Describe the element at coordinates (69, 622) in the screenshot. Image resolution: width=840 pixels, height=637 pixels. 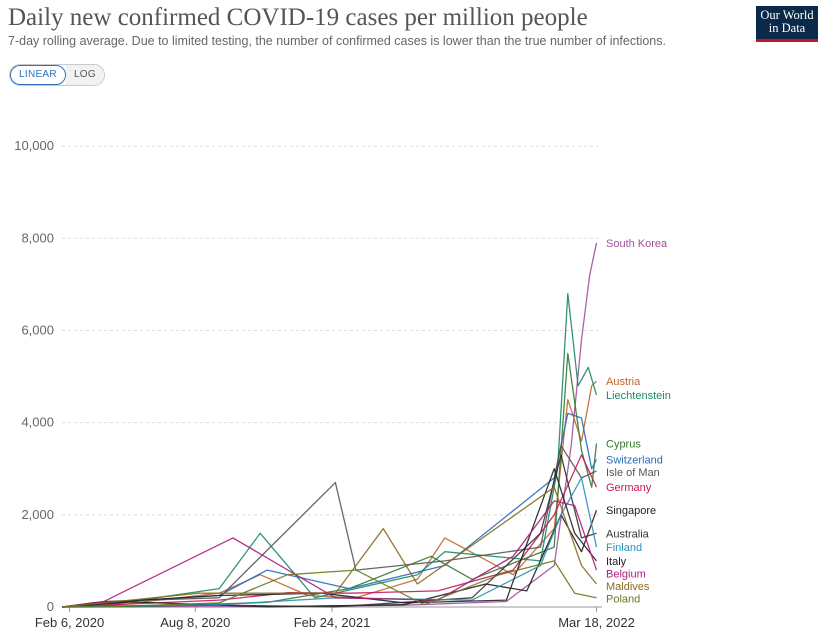
I see `x-tick-label: Feb 6, 2020` at that location.